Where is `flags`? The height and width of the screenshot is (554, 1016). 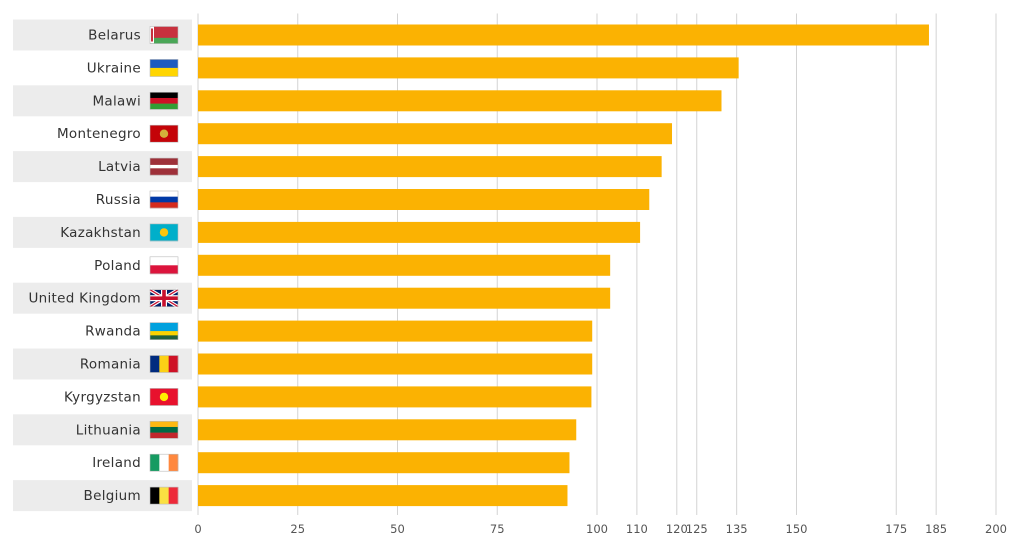 flags is located at coordinates (164, 265).